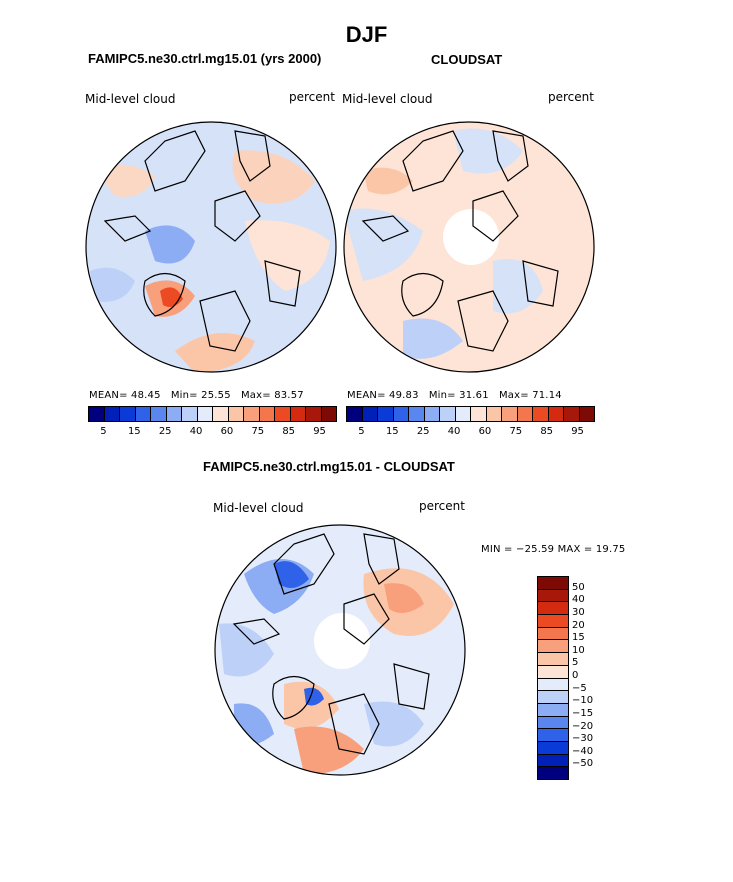 Image resolution: width=733 pixels, height=882 pixels. I want to click on colorbar-tick-label: −30, so click(583, 739).